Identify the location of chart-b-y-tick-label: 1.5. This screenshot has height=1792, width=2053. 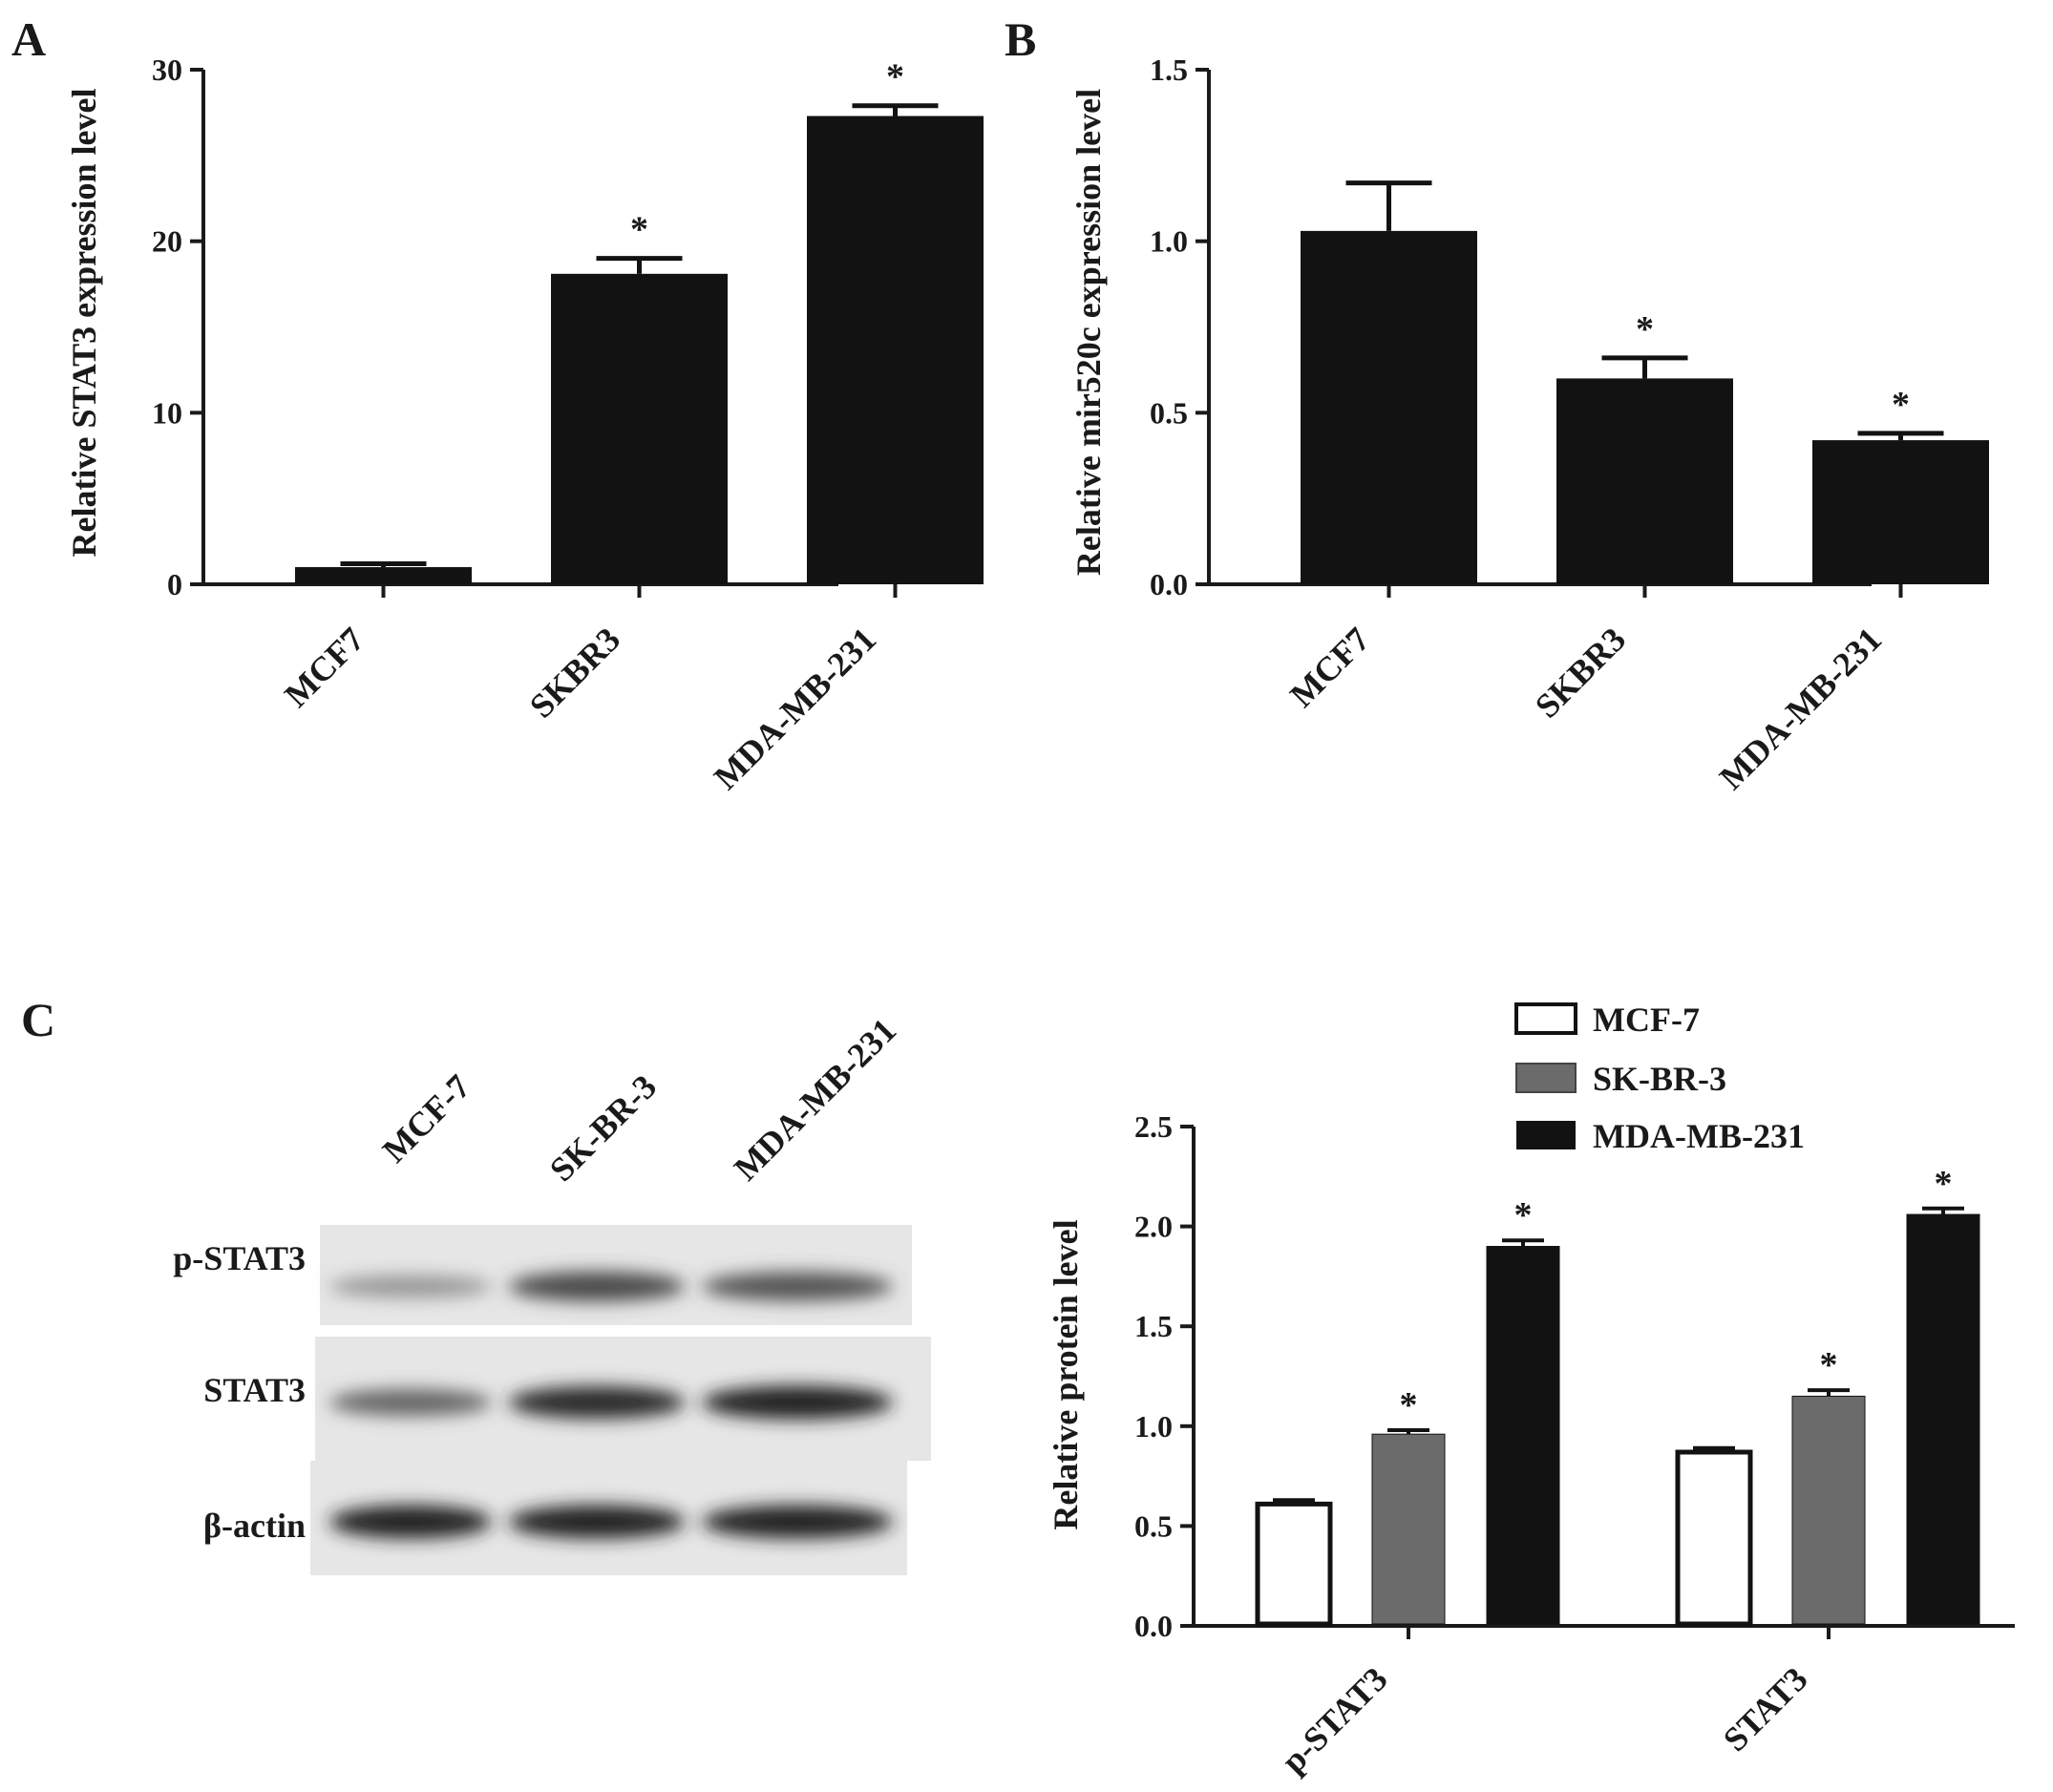
(1169, 70).